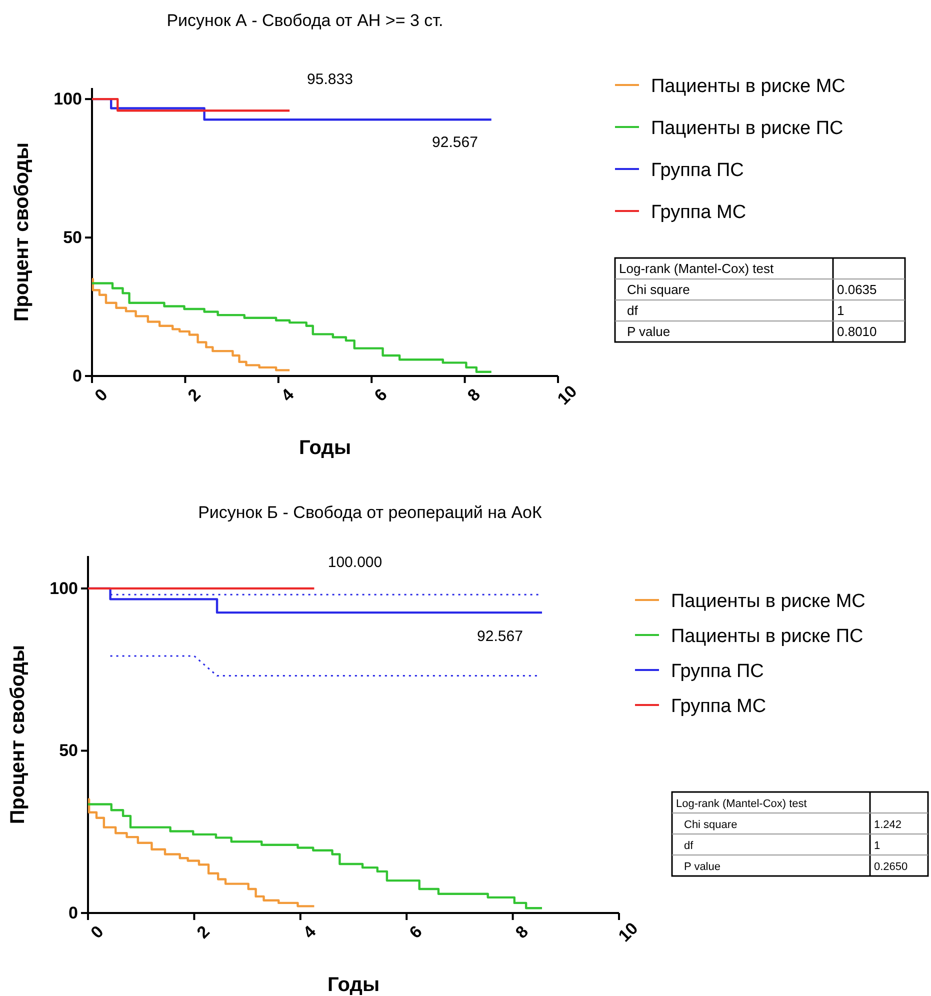  Describe the element at coordinates (370, 512) in the screenshot. I see `chart-title: Рисунок Б - Свобода от реопераций на АоК` at that location.